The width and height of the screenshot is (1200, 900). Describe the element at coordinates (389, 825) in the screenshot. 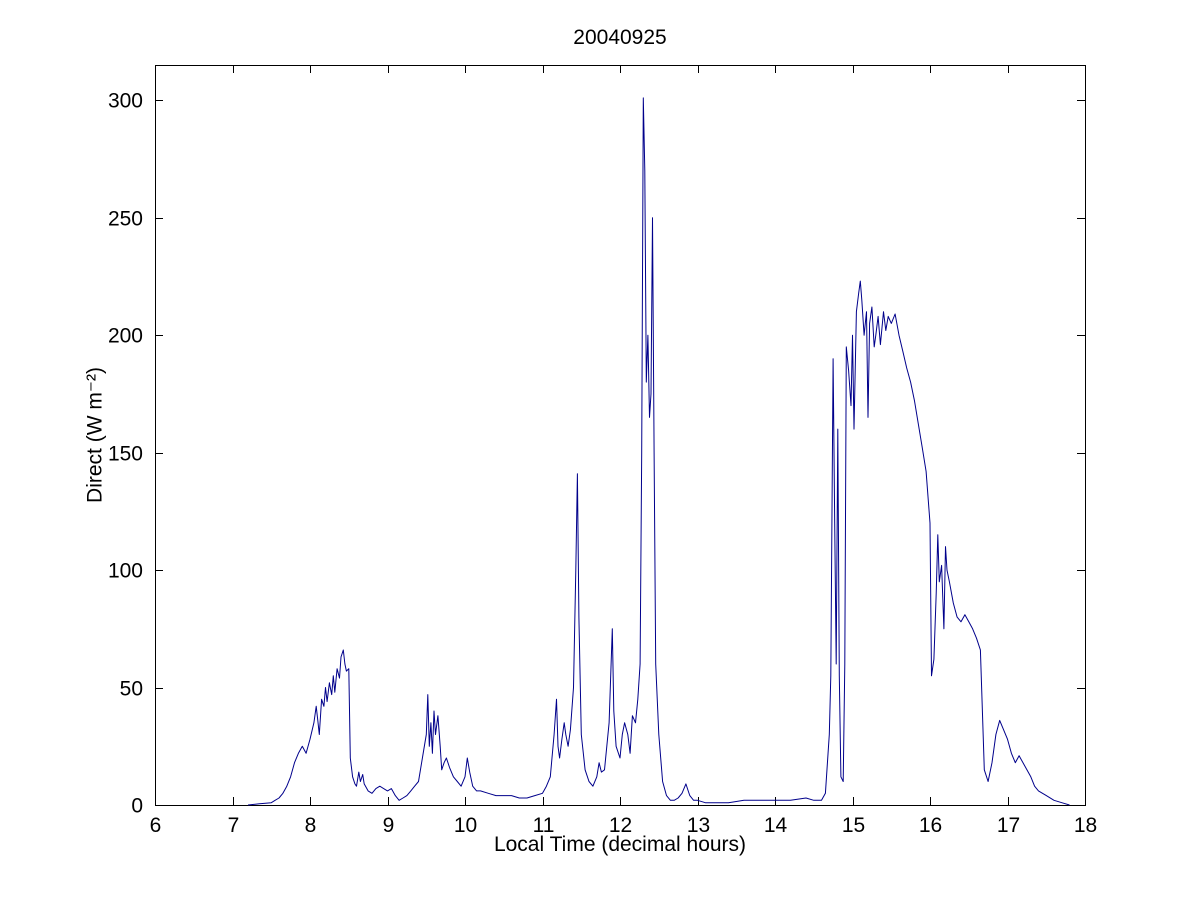

I see `x-tick-label: 9` at that location.